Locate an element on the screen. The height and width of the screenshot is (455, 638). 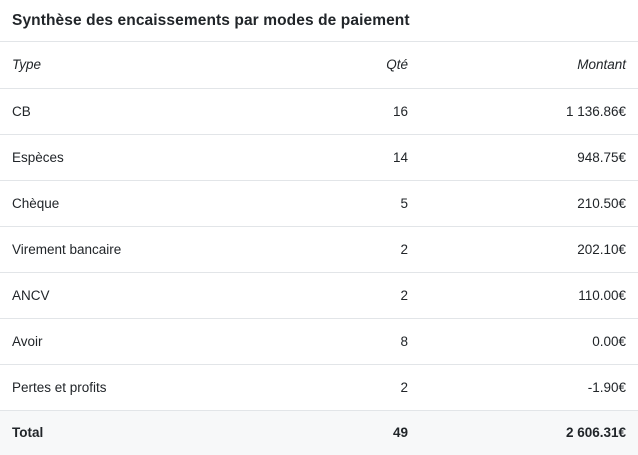
table-total-row: Total 49 2 606.31€ is located at coordinates (319, 432).